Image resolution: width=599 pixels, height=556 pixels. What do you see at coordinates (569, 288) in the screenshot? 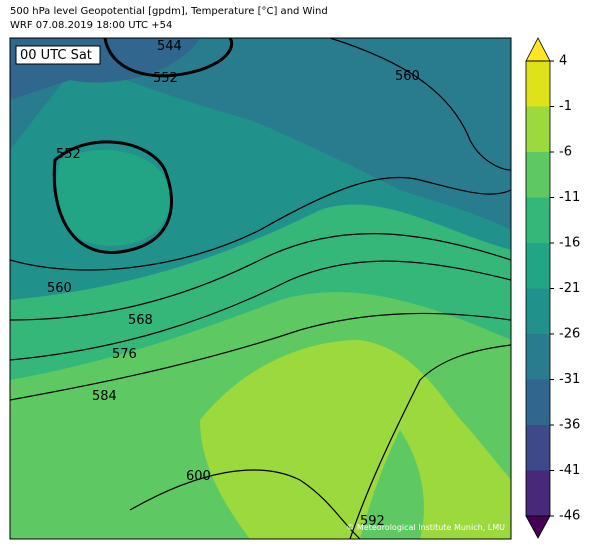
I see `colorbar-tick-label: -21` at bounding box center [569, 288].